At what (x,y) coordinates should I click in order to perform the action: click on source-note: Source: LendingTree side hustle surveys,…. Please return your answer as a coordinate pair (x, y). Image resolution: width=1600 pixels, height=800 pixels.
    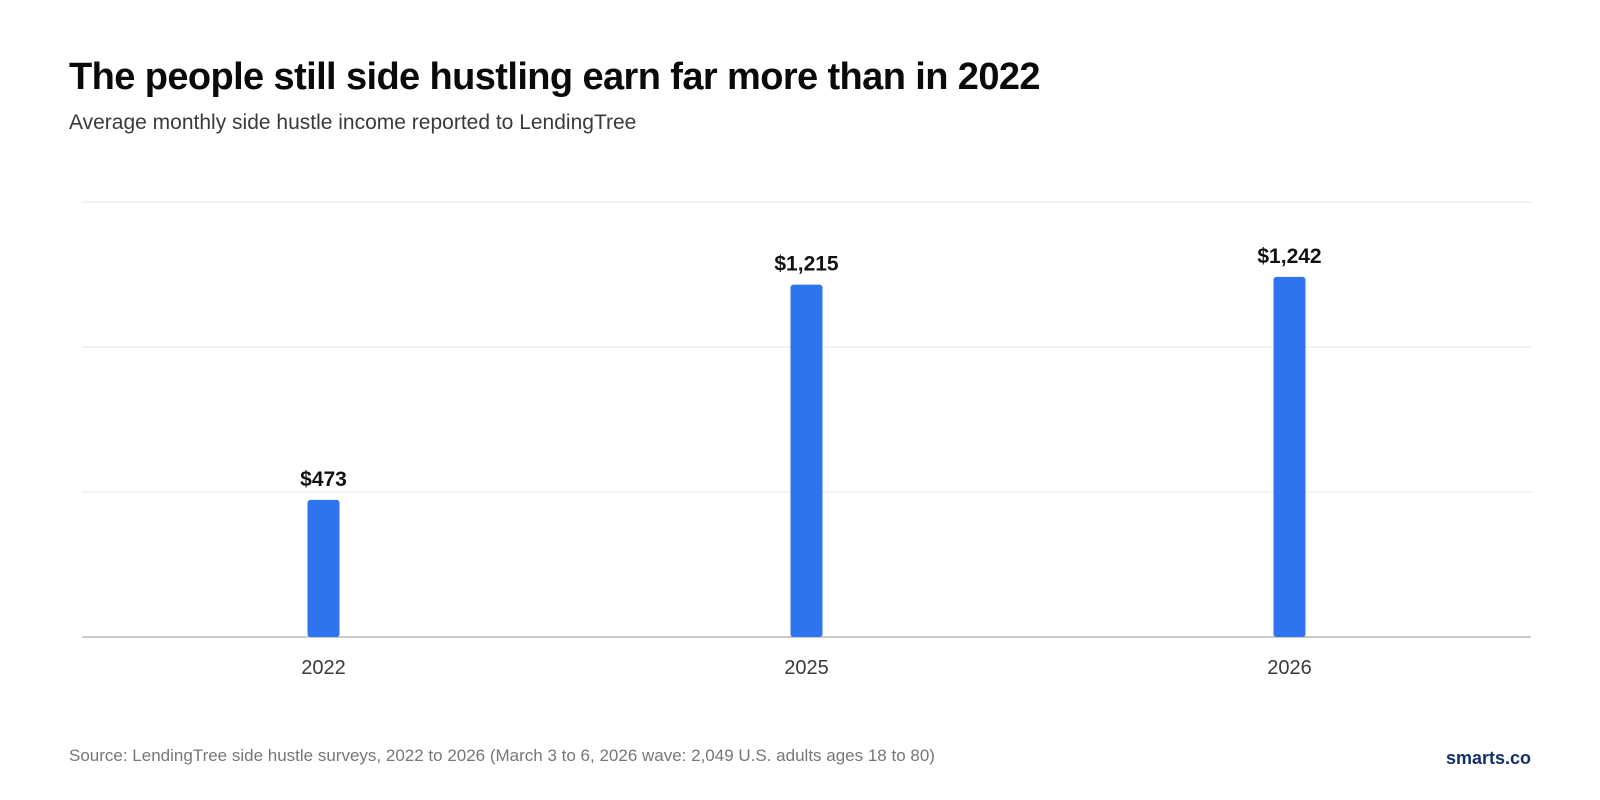
    Looking at the image, I should click on (502, 755).